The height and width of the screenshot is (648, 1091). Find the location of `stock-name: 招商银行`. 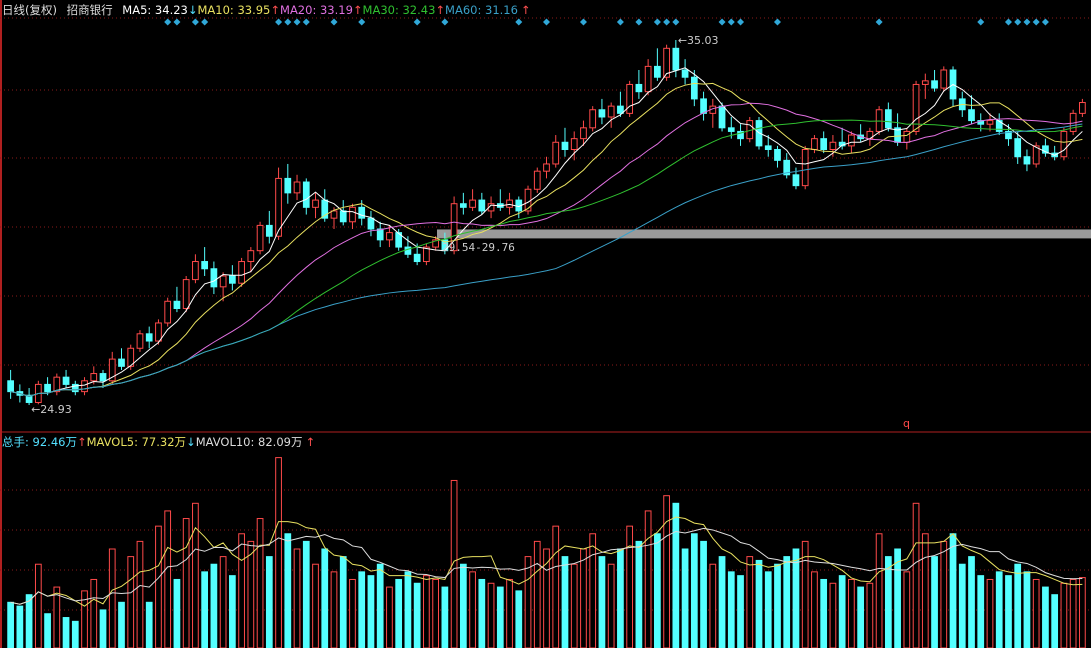

stock-name: 招商银行 is located at coordinates (89, 10).